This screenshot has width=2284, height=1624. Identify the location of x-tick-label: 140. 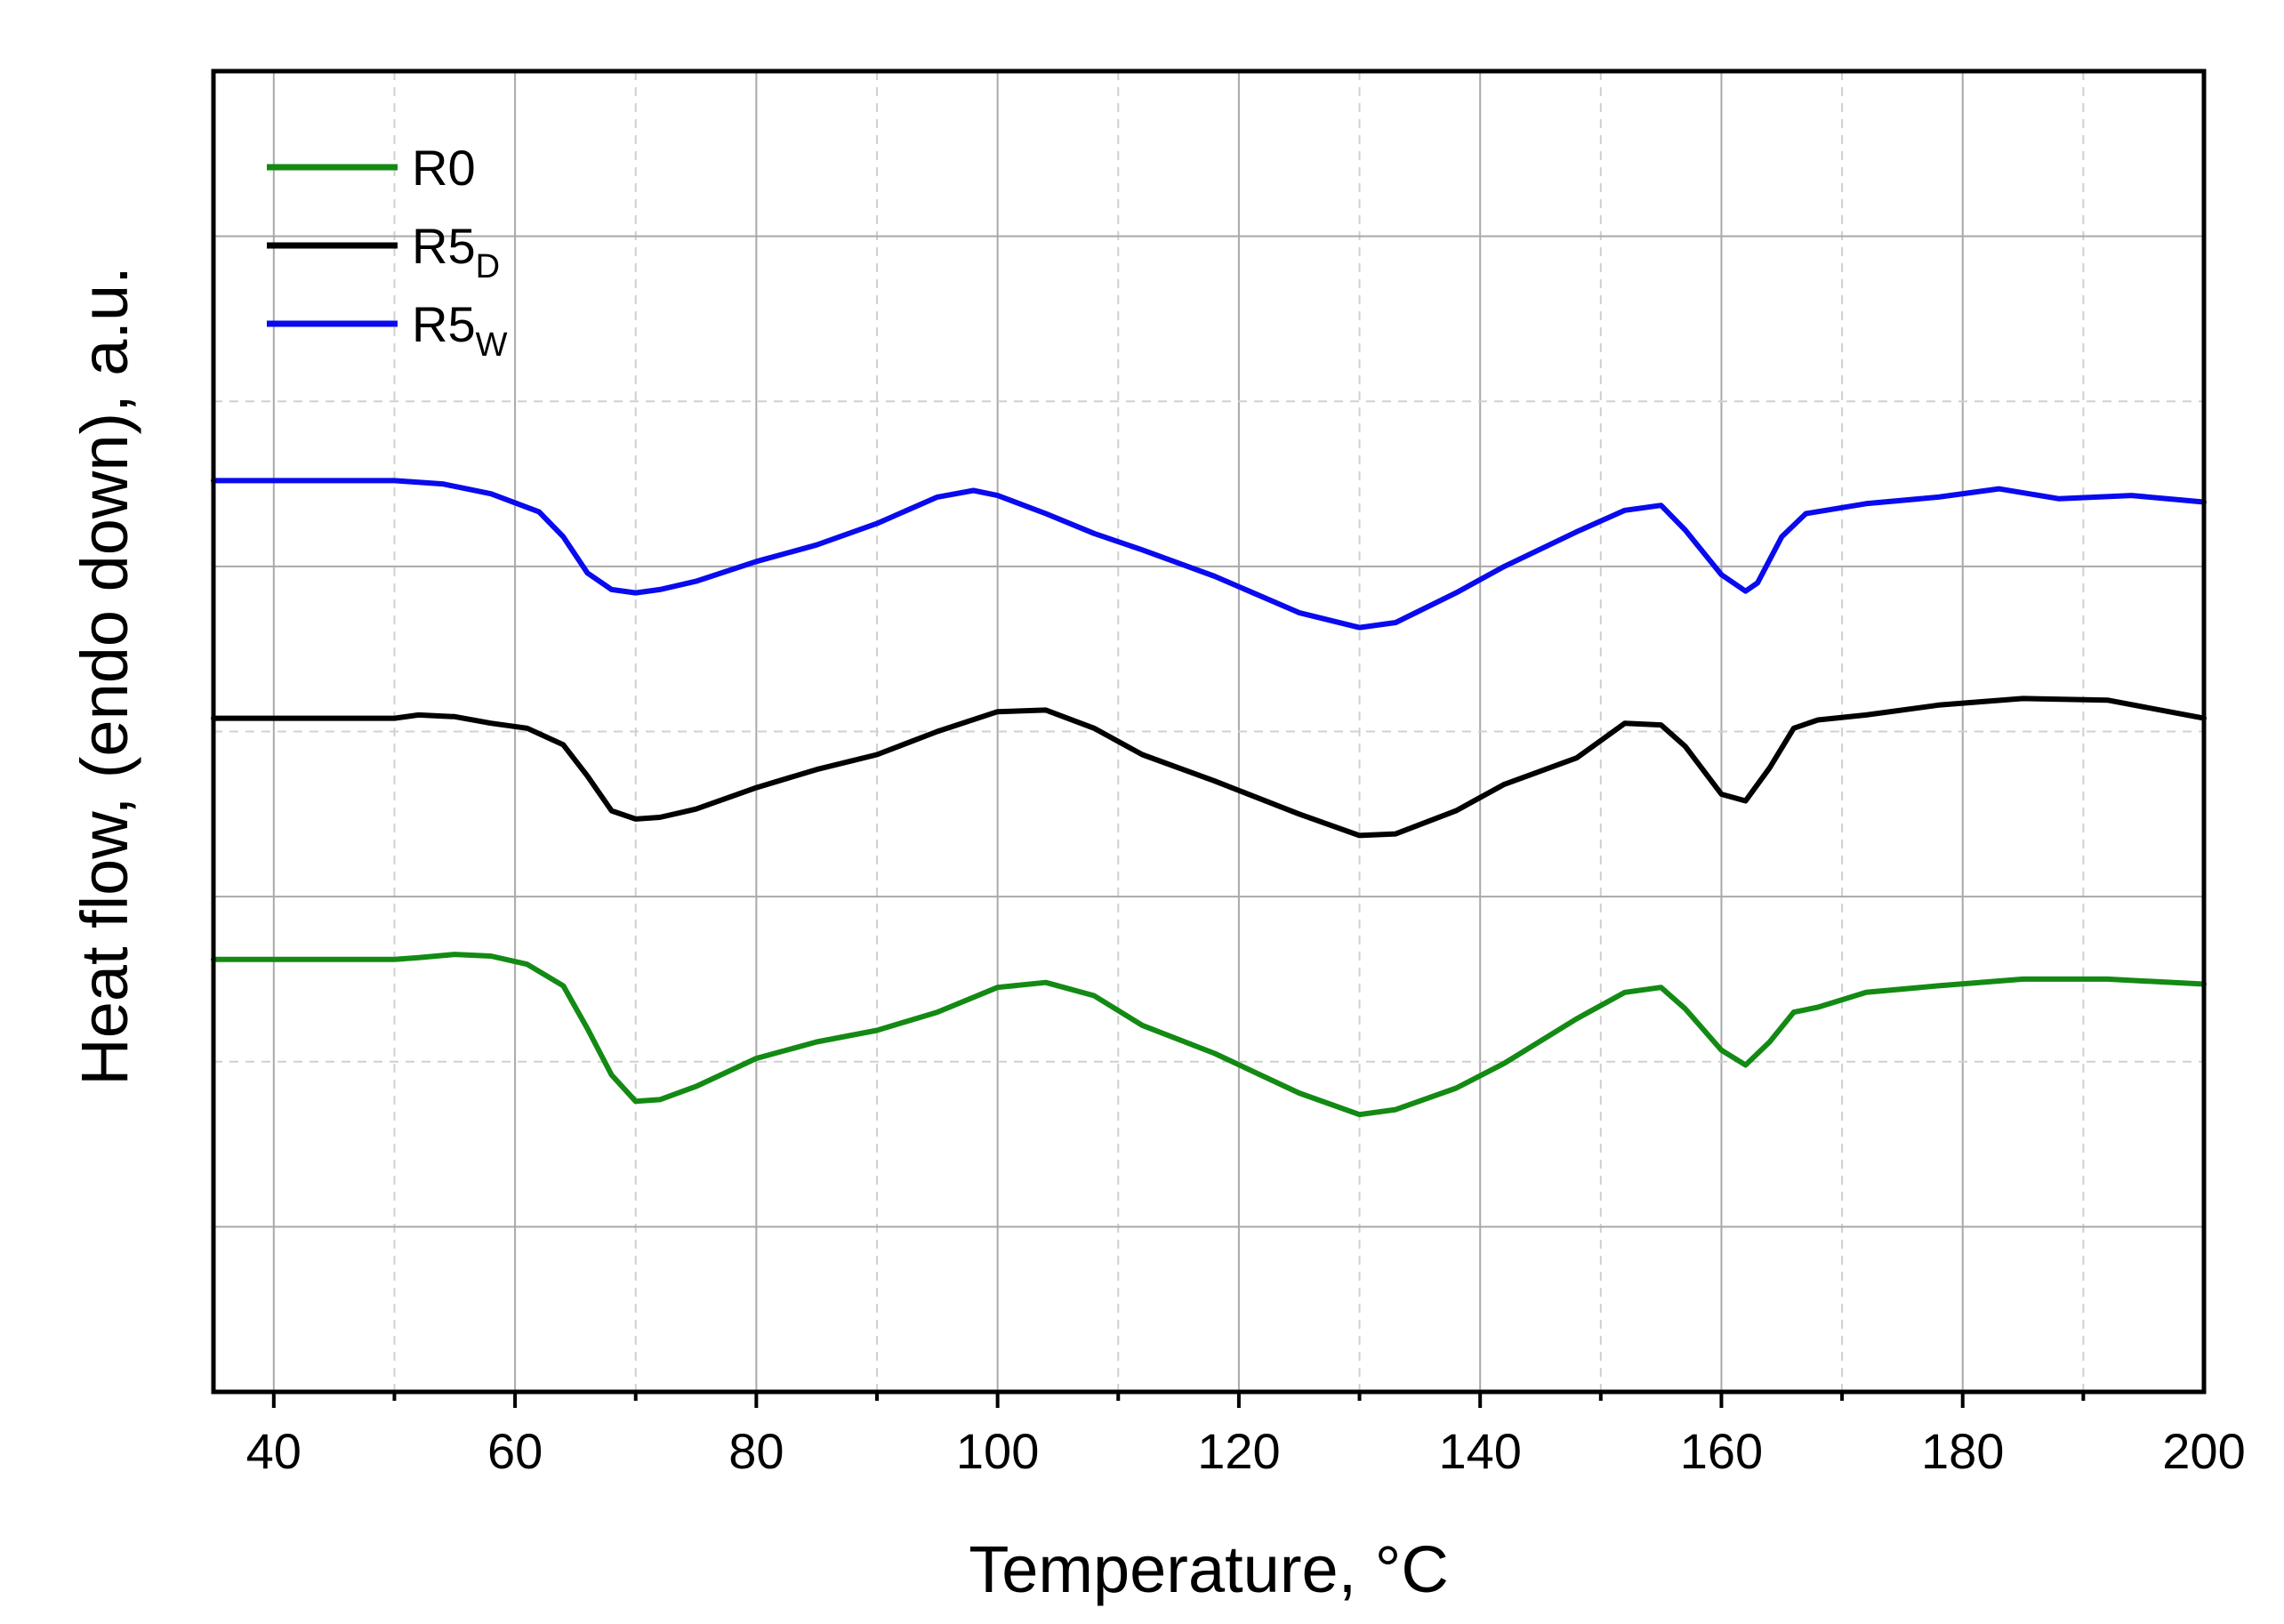
(1479, 1451).